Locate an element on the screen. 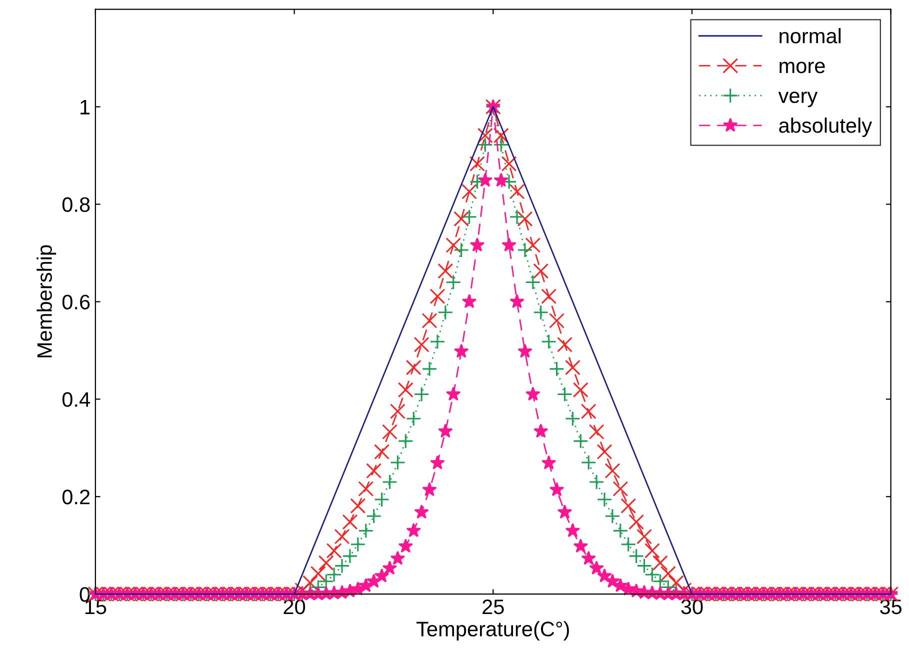  x-tick-label: 30 is located at coordinates (692, 606).